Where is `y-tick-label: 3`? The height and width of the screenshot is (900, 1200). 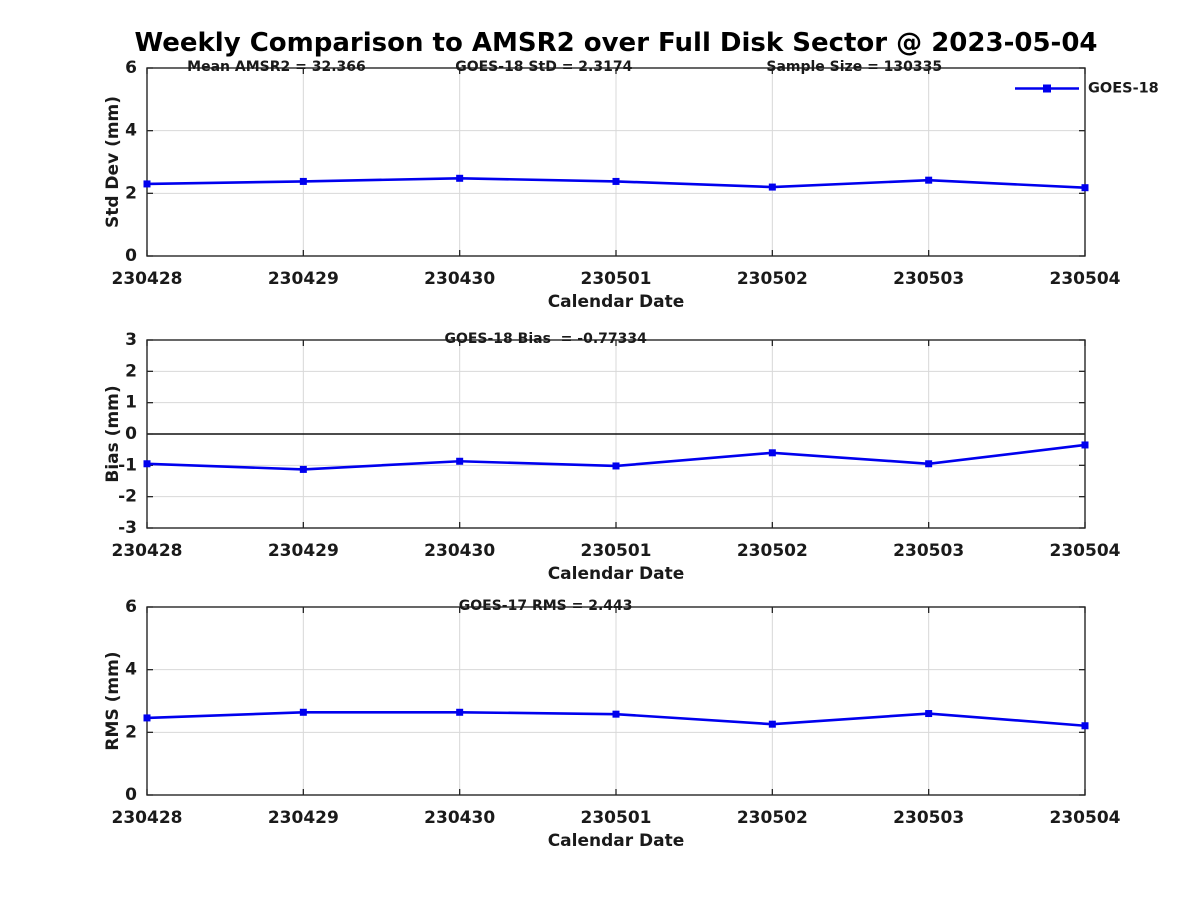
y-tick-label: 3 is located at coordinates (131, 340).